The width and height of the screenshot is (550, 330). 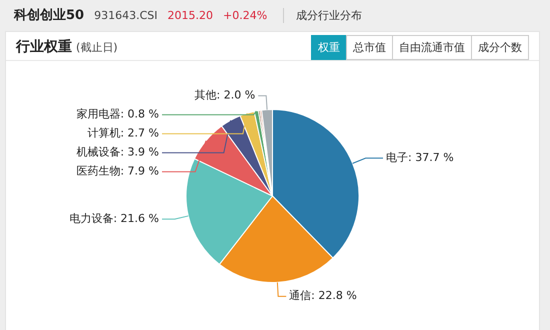 What do you see at coordinates (329, 47) in the screenshot?
I see `text: 权重` at bounding box center [329, 47].